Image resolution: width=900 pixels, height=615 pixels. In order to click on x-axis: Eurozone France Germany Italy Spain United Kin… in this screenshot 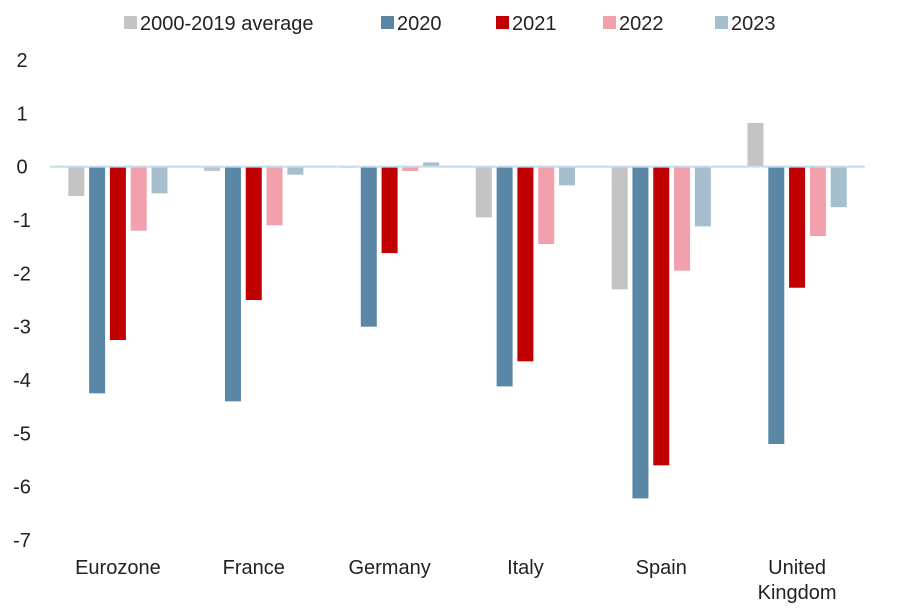, I will do `click(455, 580)`.